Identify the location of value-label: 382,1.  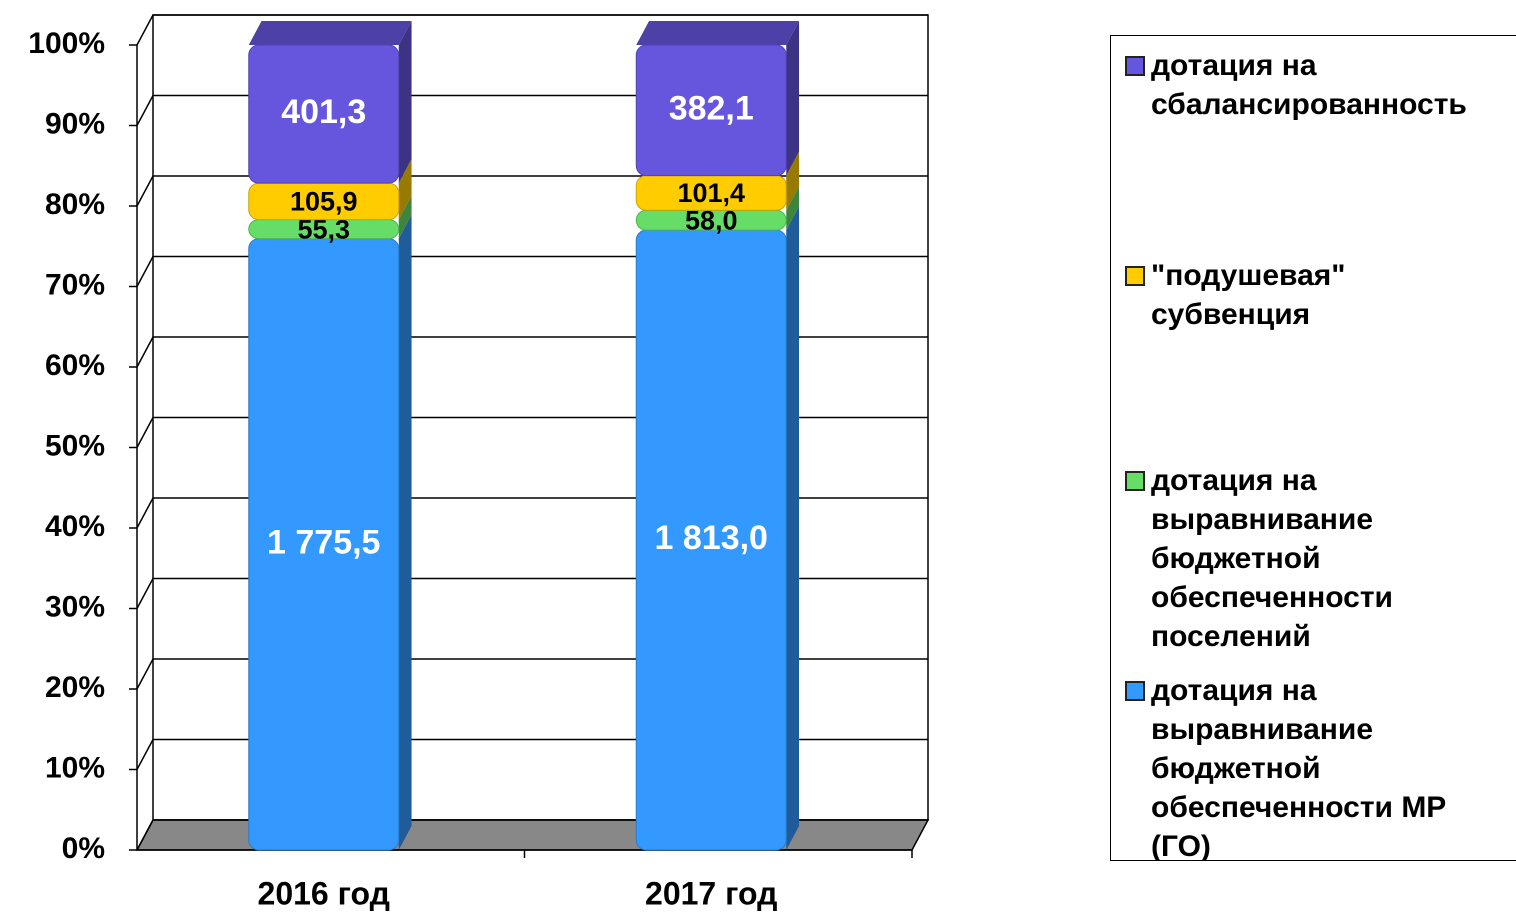
(711, 108).